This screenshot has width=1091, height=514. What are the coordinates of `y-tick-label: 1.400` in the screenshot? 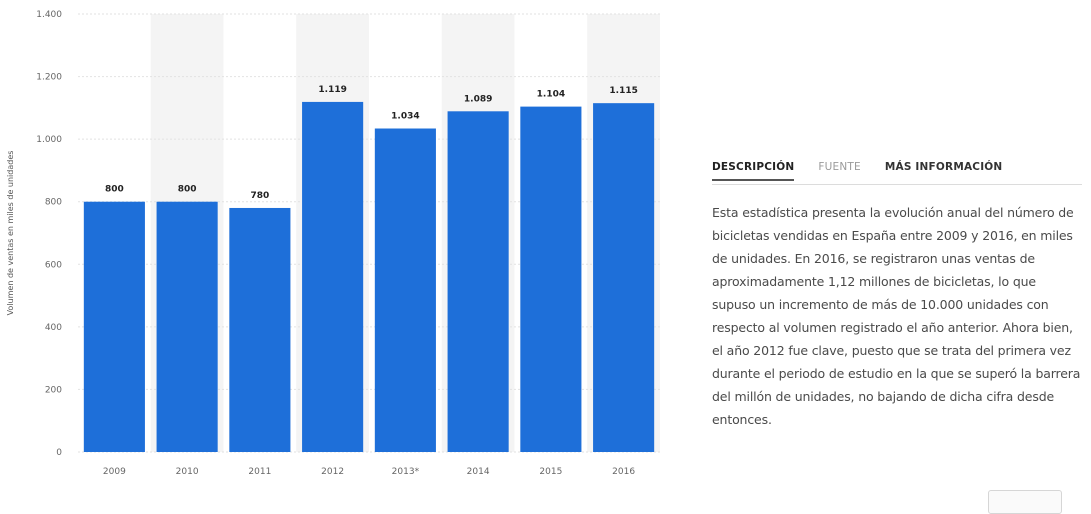 It's located at (49, 15).